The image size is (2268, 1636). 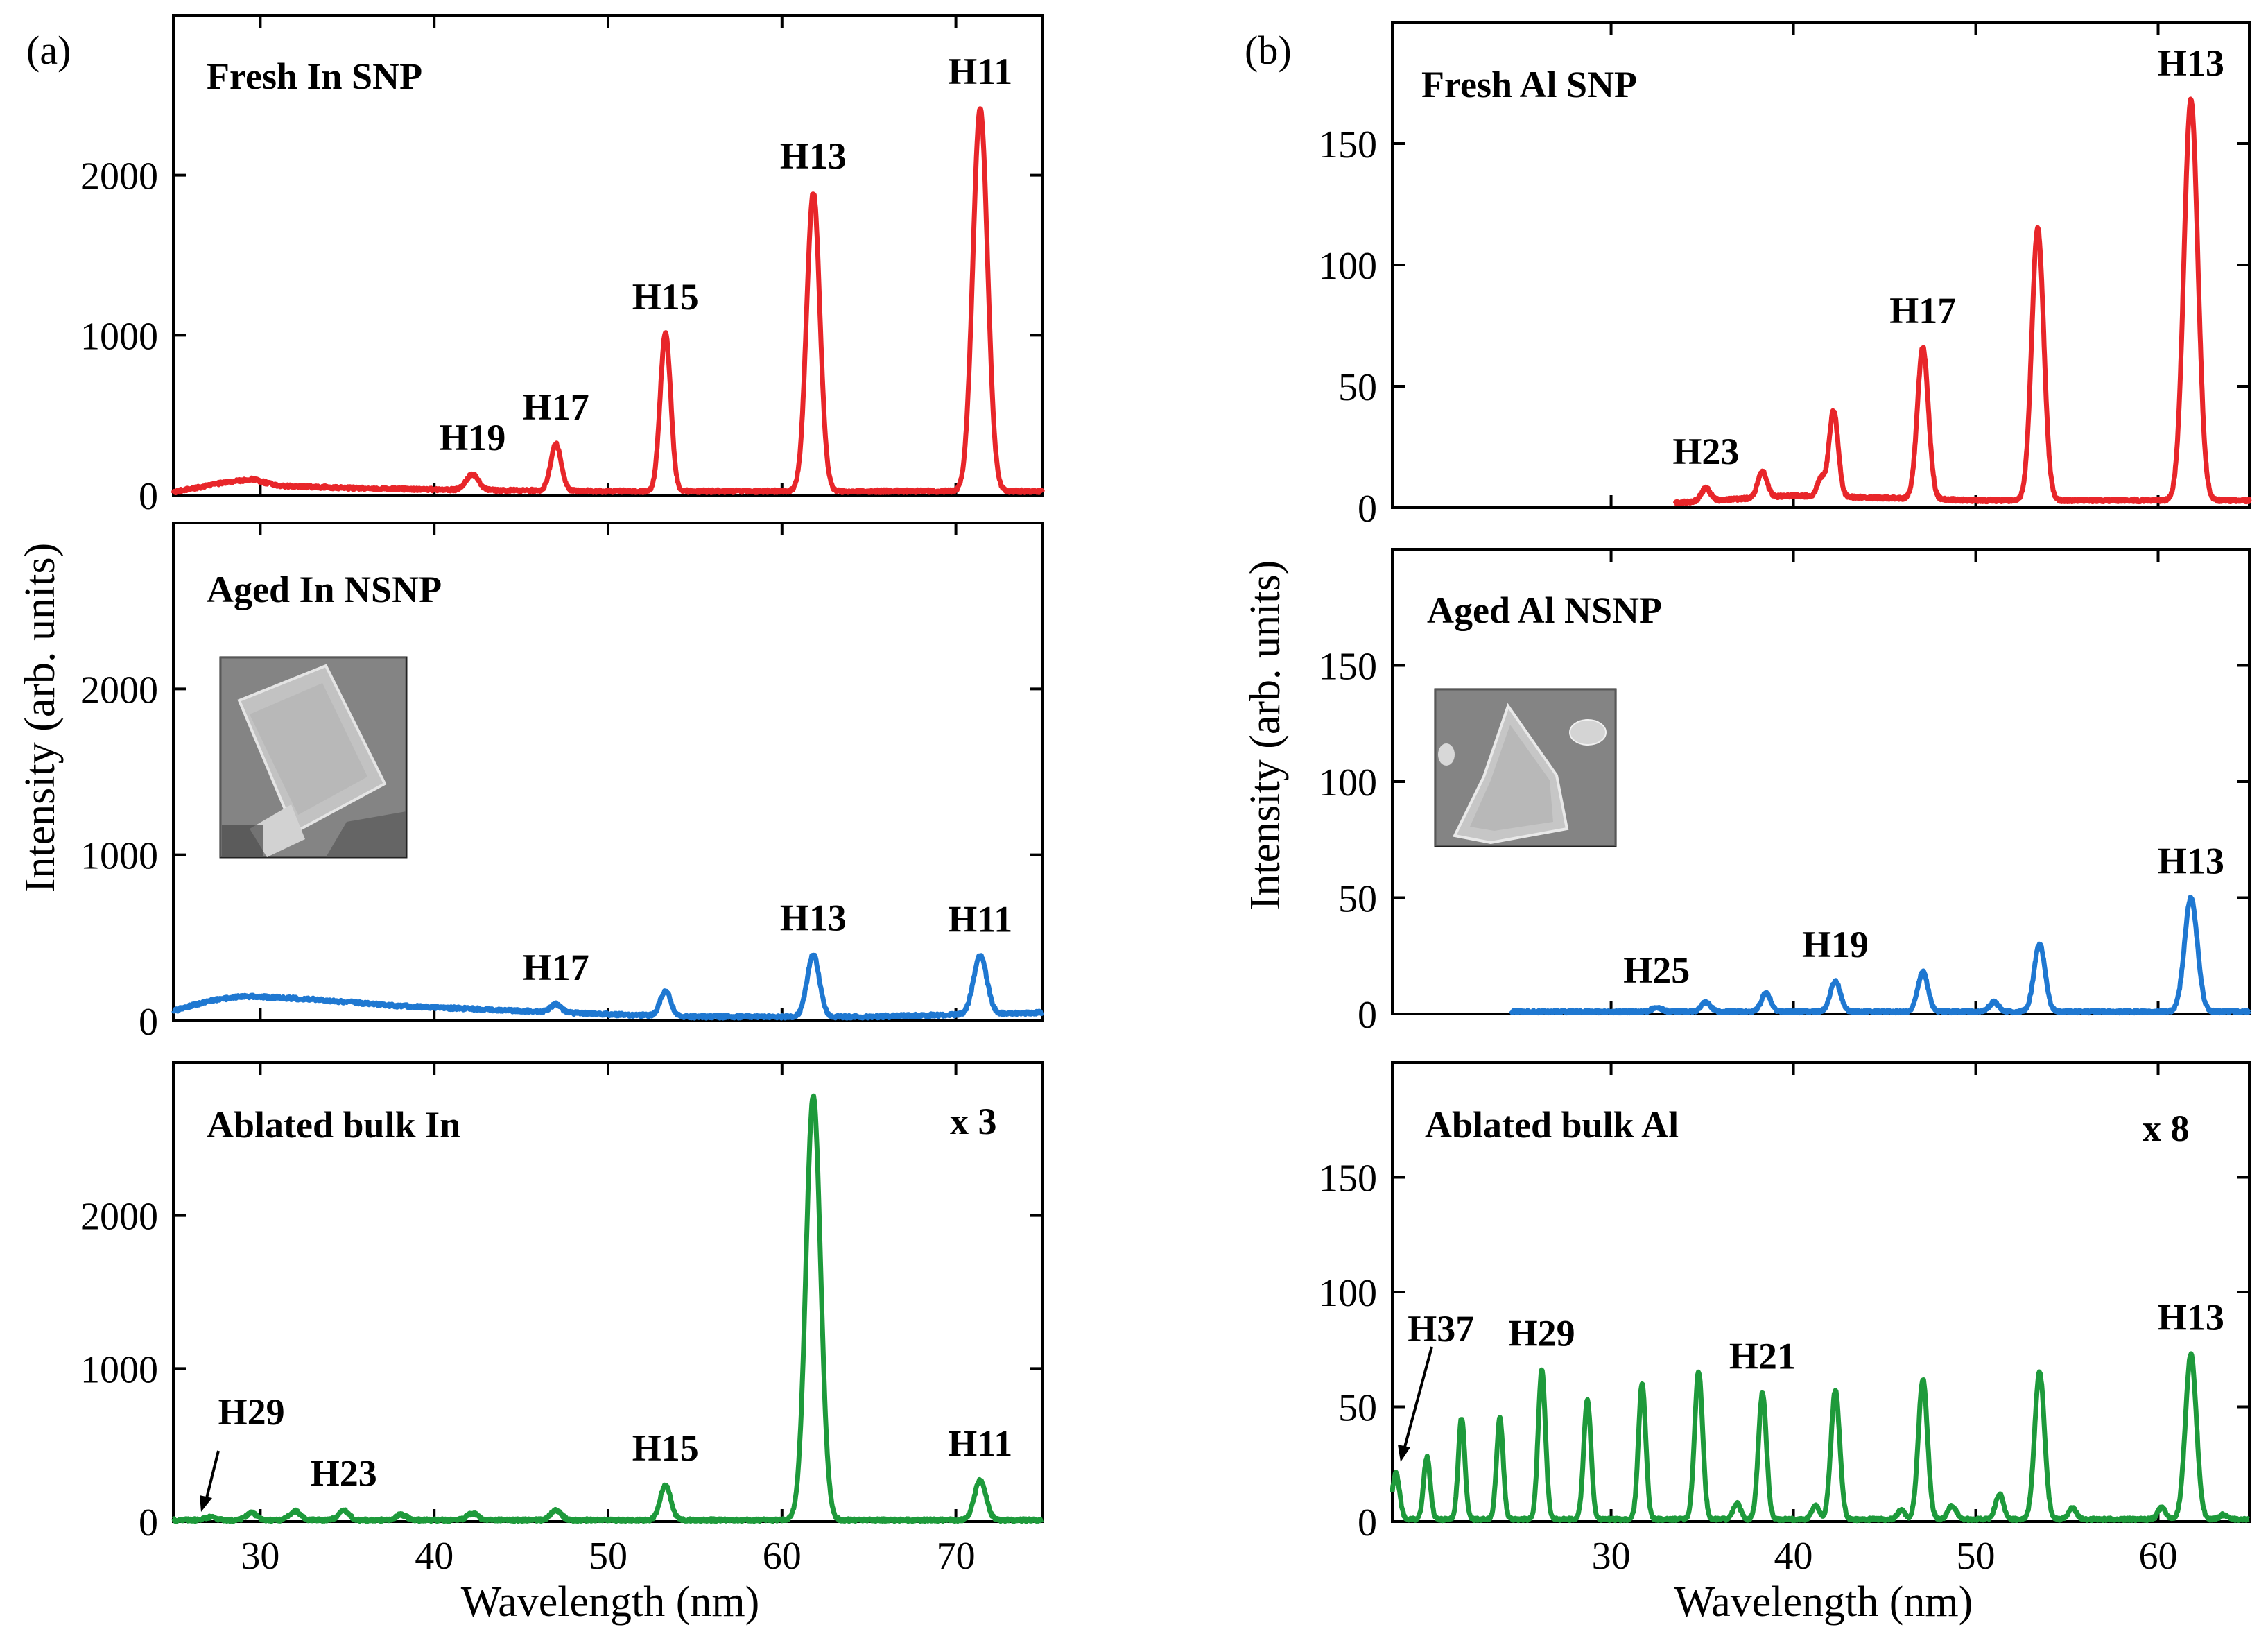 I want to click on x-ticks-b: 30 40 50 60, so click(x=1885, y=1556).